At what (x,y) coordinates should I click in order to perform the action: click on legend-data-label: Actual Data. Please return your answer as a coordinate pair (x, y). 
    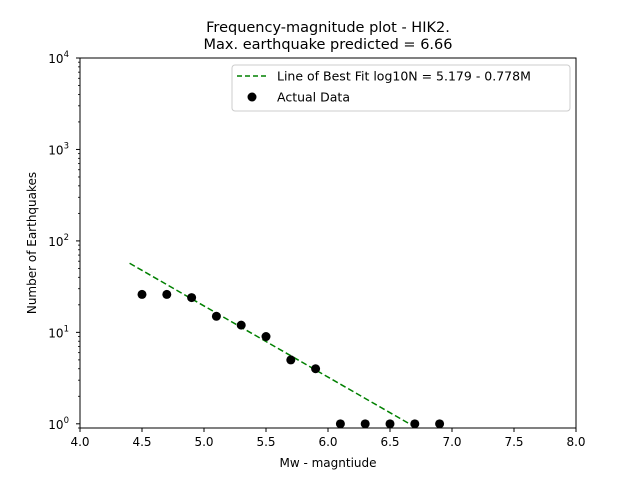
    Looking at the image, I should click on (313, 97).